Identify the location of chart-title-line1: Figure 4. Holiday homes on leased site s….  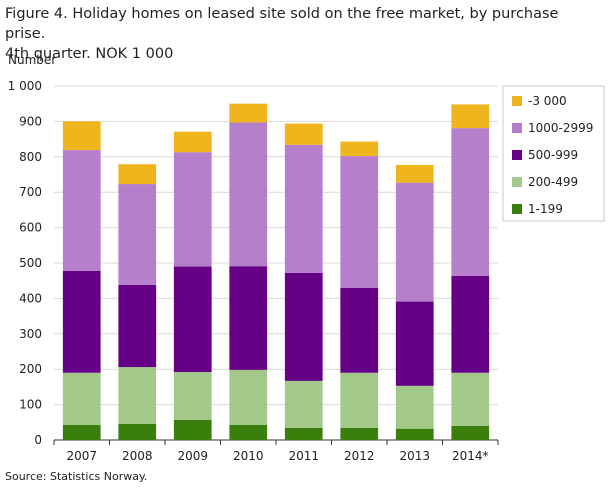
(282, 24).